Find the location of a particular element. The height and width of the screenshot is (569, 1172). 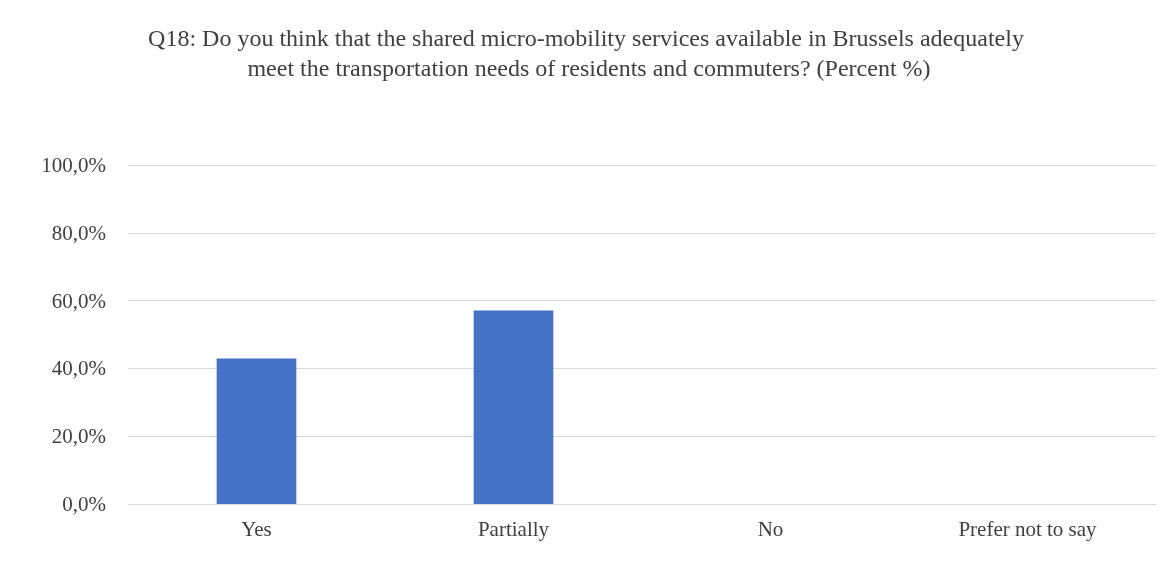

x-tick-label: Partially is located at coordinates (513, 528).